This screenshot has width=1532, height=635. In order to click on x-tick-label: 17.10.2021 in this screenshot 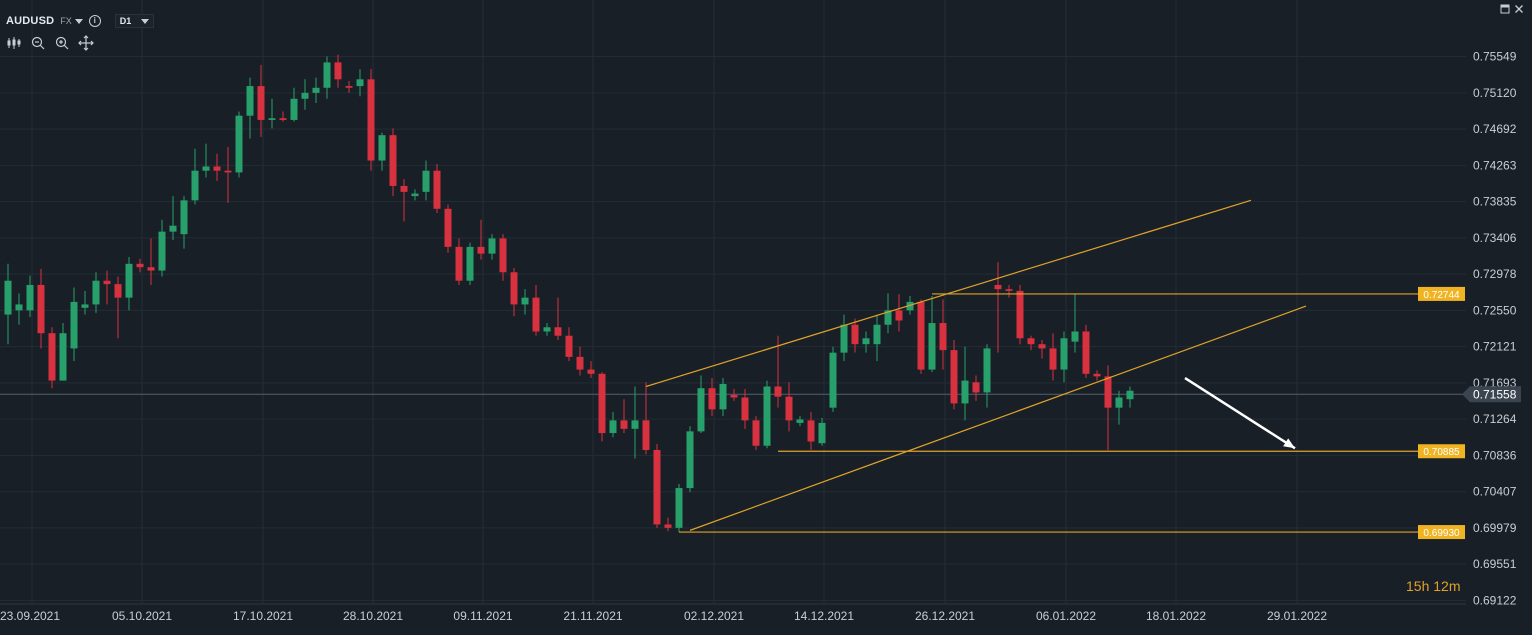, I will do `click(263, 616)`.